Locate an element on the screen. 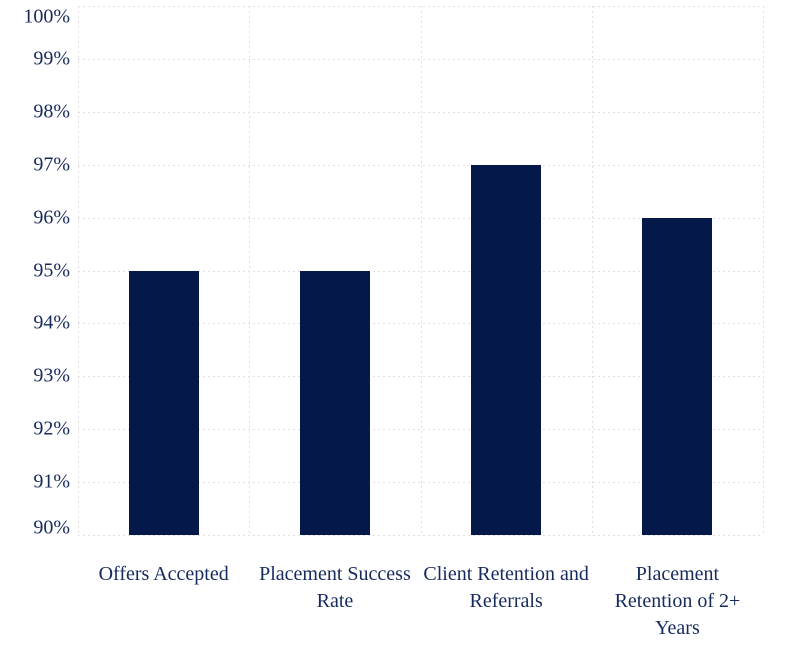 This screenshot has height=658, width=799. y-axis-tick-label: 96% is located at coordinates (51, 217).